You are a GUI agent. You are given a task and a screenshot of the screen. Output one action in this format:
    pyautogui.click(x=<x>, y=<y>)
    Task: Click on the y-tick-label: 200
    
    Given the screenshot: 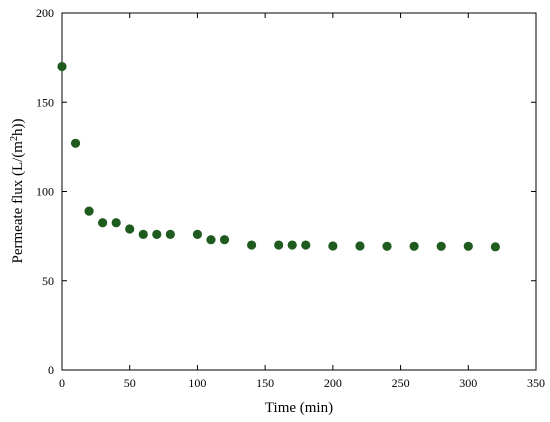 What is the action you would take?
    pyautogui.click(x=45, y=13)
    